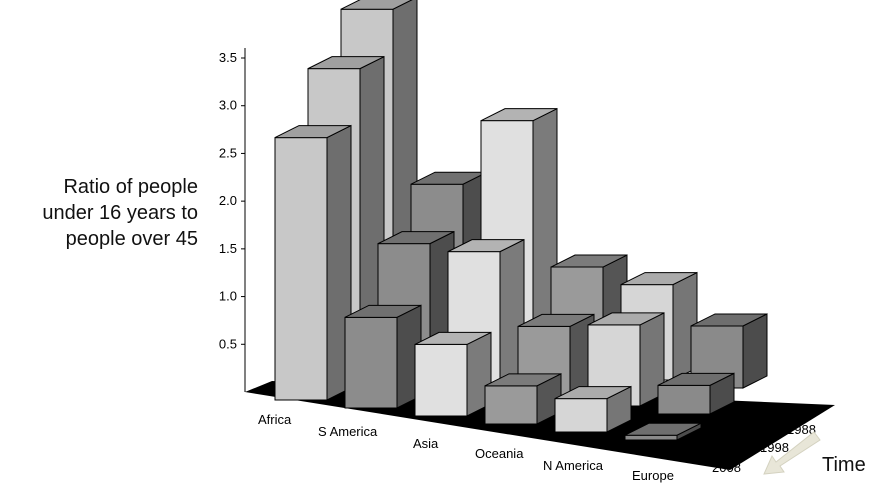 The width and height of the screenshot is (870, 484). Describe the element at coordinates (801, 429) in the screenshot. I see `depth-label: 1988` at that location.